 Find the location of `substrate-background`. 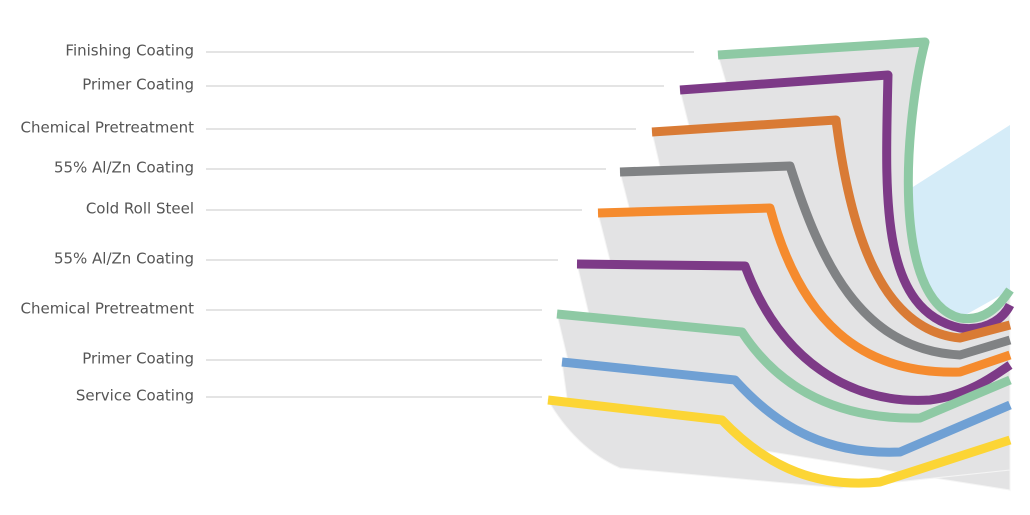

substrate-background is located at coordinates (957, 221).